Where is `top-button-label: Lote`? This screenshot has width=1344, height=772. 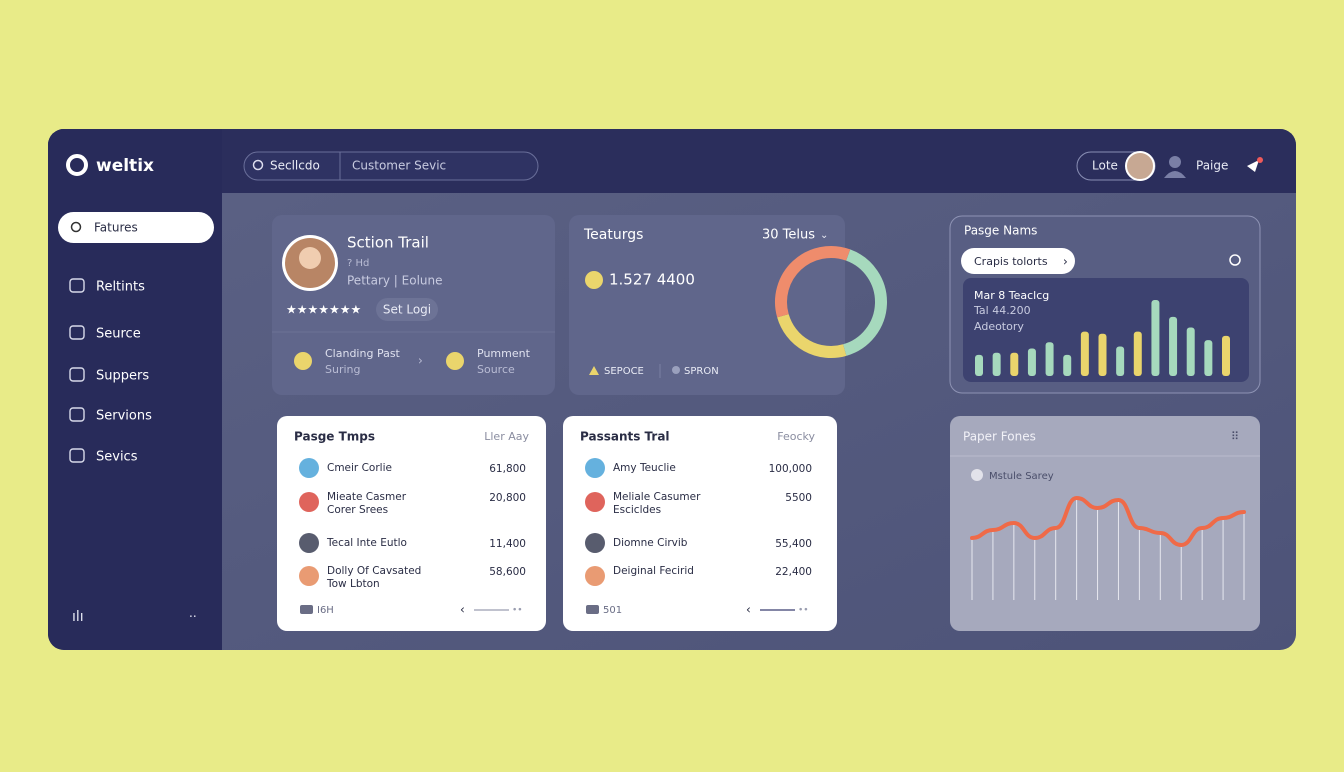
top-button-label: Lote is located at coordinates (1105, 166).